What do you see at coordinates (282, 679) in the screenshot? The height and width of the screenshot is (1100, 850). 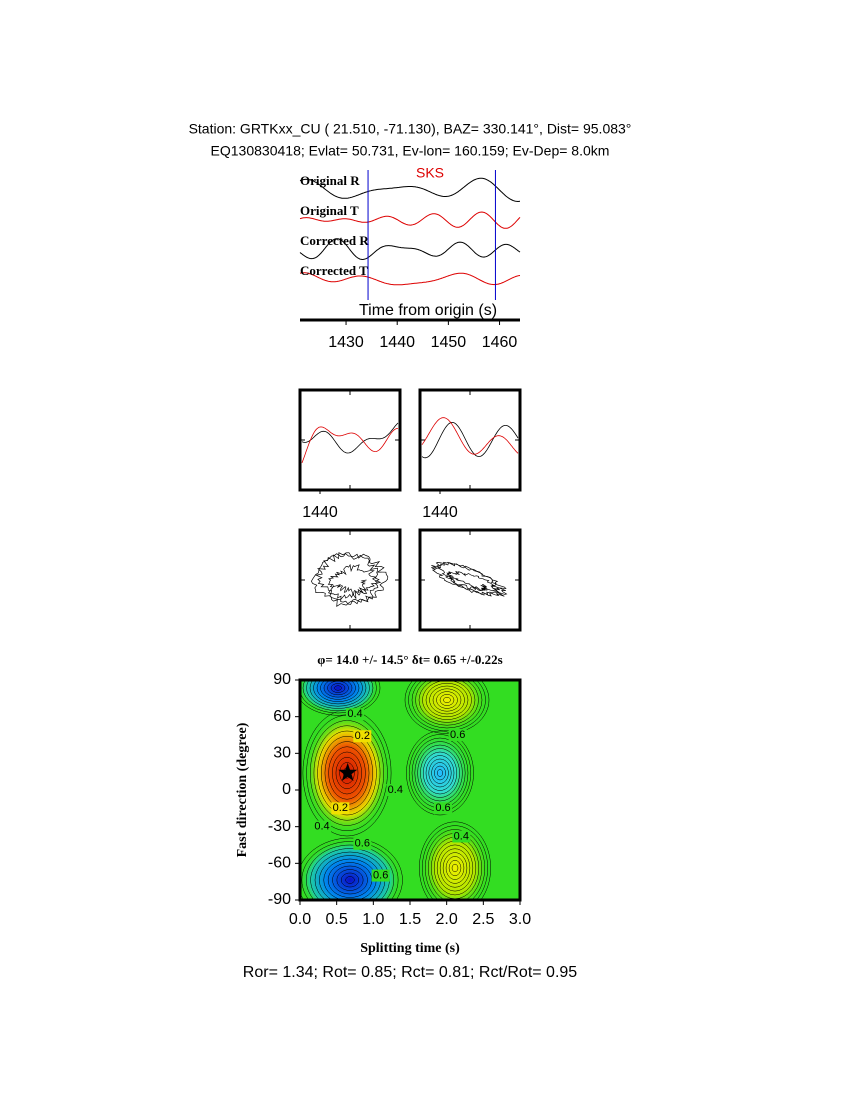 I see `y-tick-label: 90` at bounding box center [282, 679].